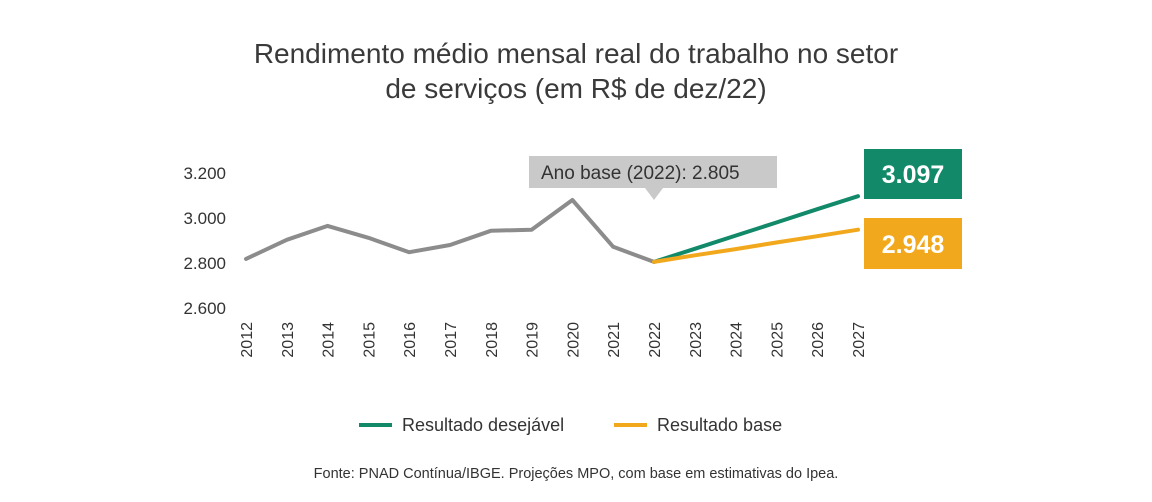  Describe the element at coordinates (450, 231) in the screenshot. I see `series-line-historical` at that location.